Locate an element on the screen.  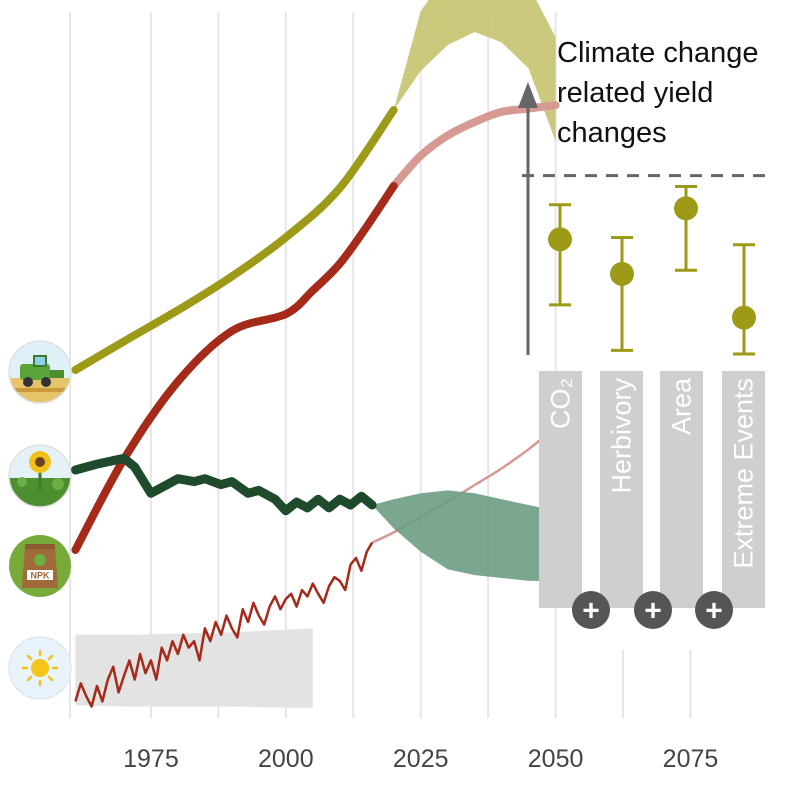
temperature-historical-band is located at coordinates (194, 668).